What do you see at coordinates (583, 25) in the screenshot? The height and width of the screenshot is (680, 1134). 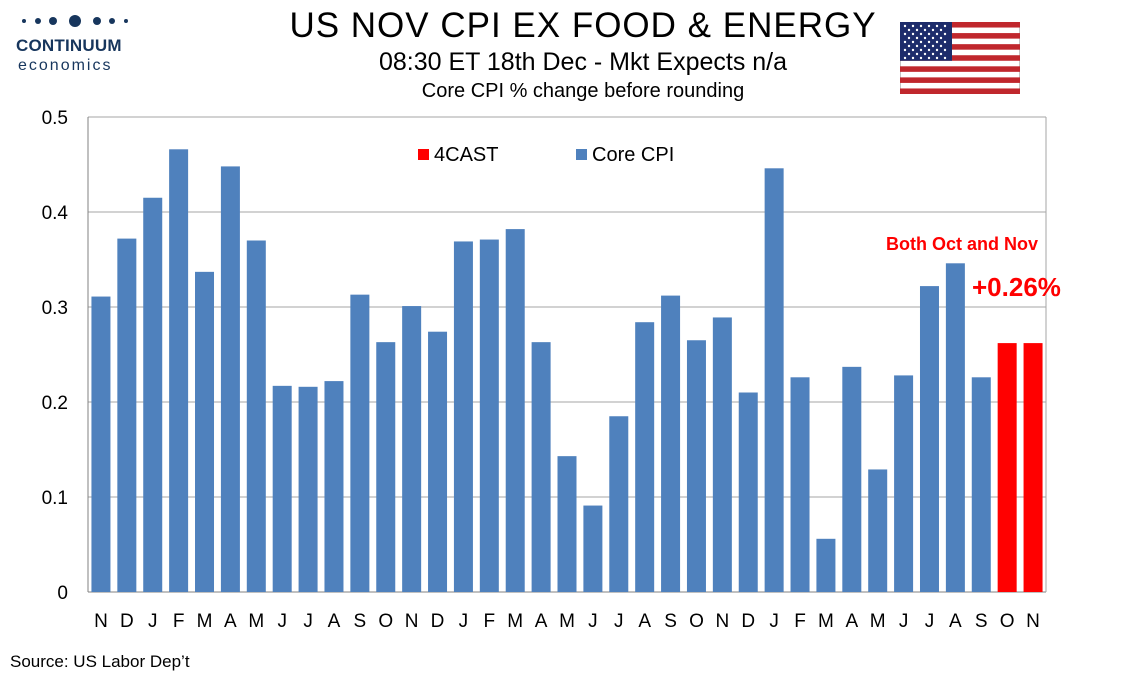 I see `chart-title: US NOV CPI EX FOOD & ENERGY` at bounding box center [583, 25].